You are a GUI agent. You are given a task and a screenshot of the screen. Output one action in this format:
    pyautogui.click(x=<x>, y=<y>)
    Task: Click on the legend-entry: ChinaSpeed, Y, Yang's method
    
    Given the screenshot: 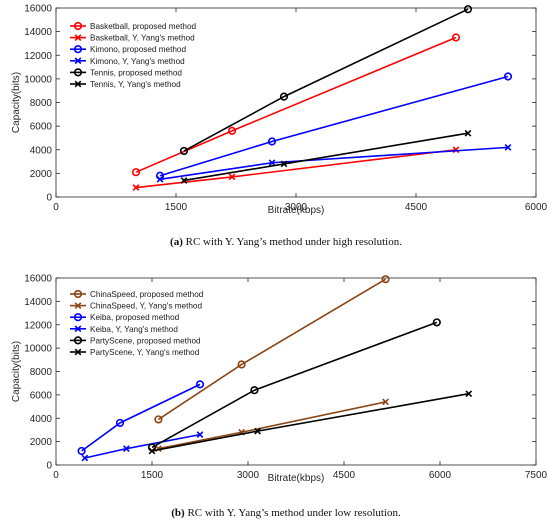 What is the action you would take?
    pyautogui.click(x=146, y=306)
    